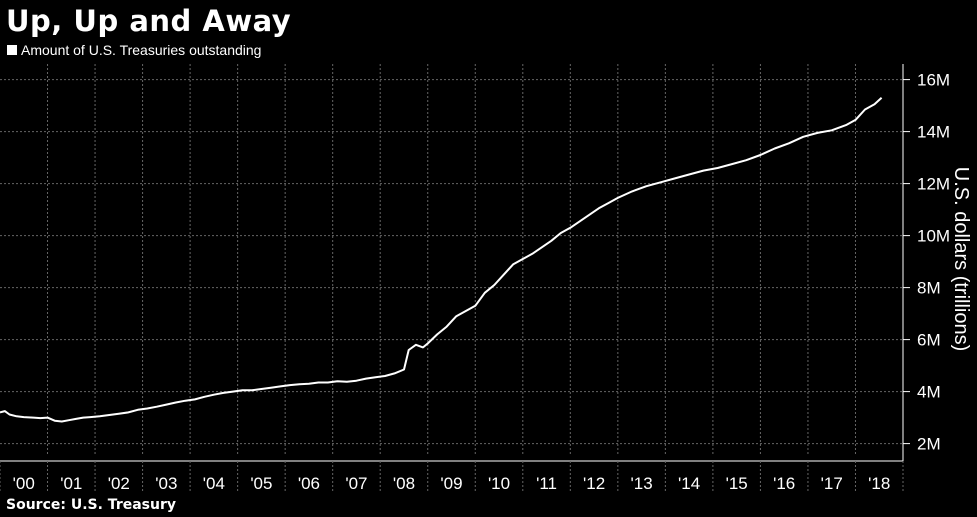 Image resolution: width=977 pixels, height=517 pixels. I want to click on x-tick-label: '13, so click(642, 483).